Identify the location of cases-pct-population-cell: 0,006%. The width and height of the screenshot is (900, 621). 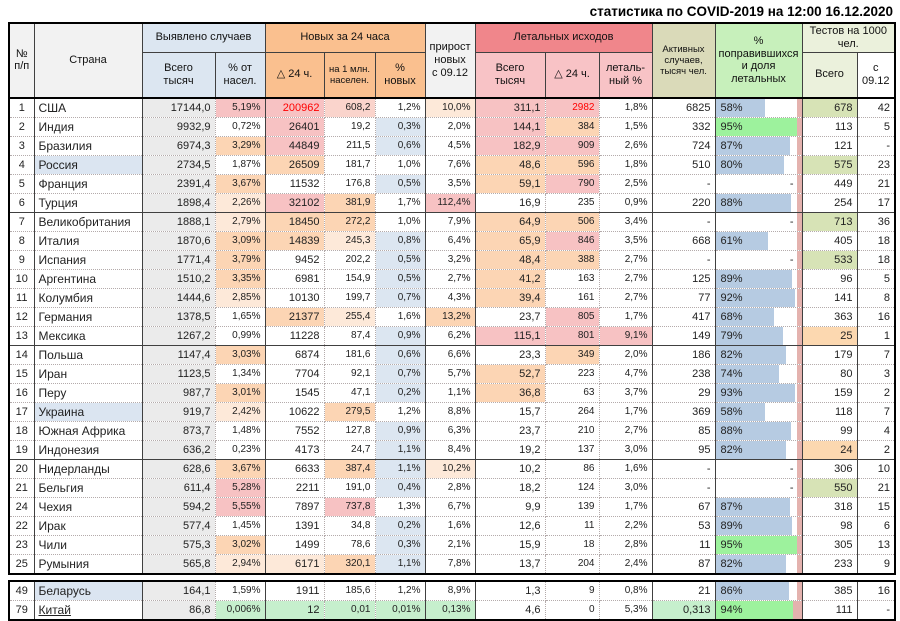
(240, 610).